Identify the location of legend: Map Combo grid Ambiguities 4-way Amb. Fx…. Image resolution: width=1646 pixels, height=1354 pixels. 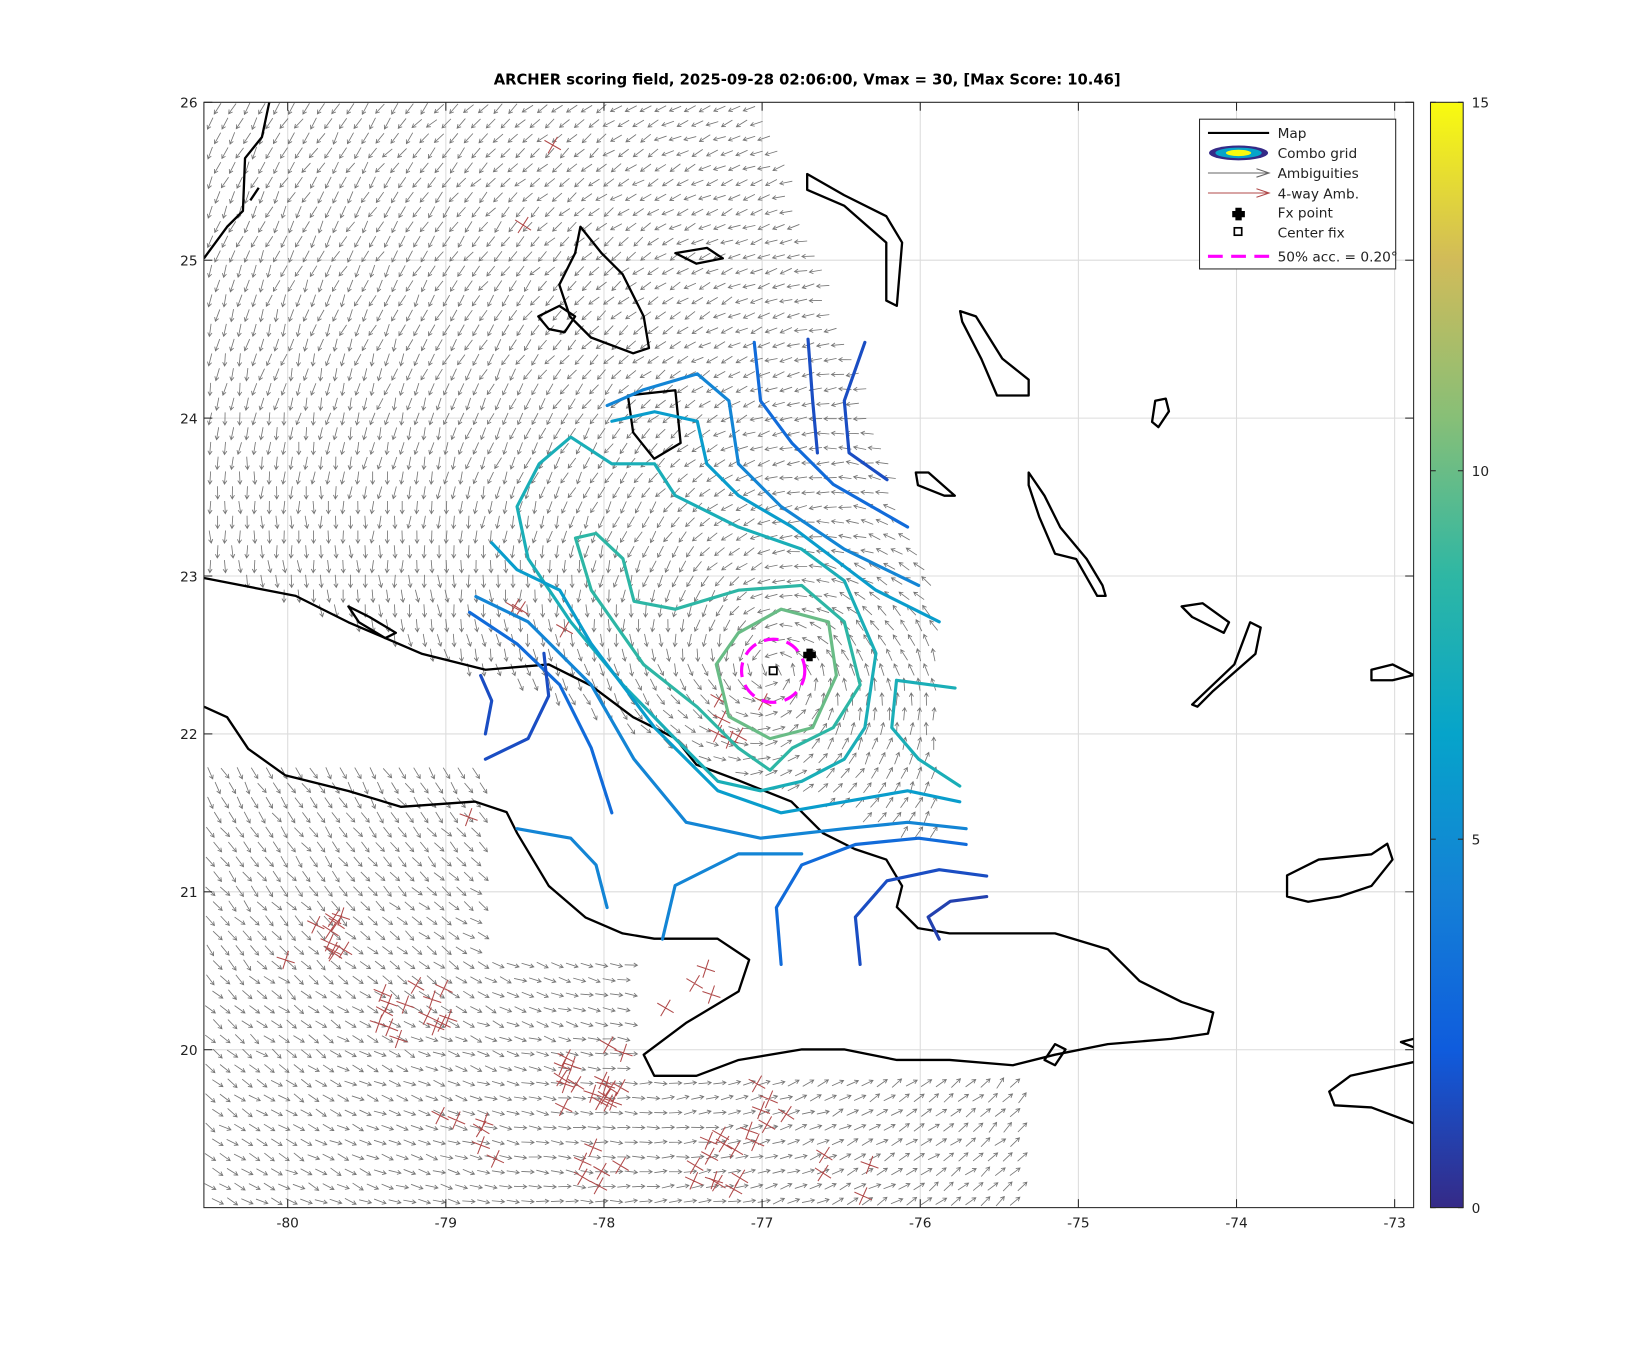
(1298, 194).